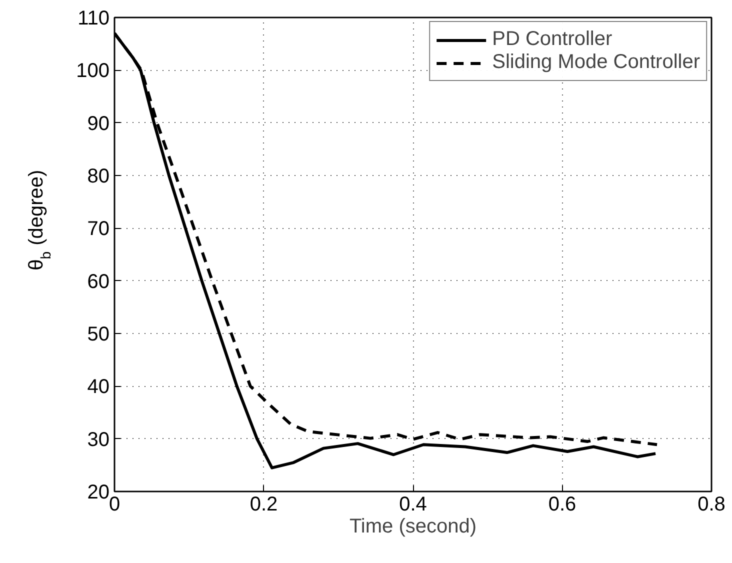 The width and height of the screenshot is (732, 563). I want to click on y-tick-label: 110, so click(94, 19).